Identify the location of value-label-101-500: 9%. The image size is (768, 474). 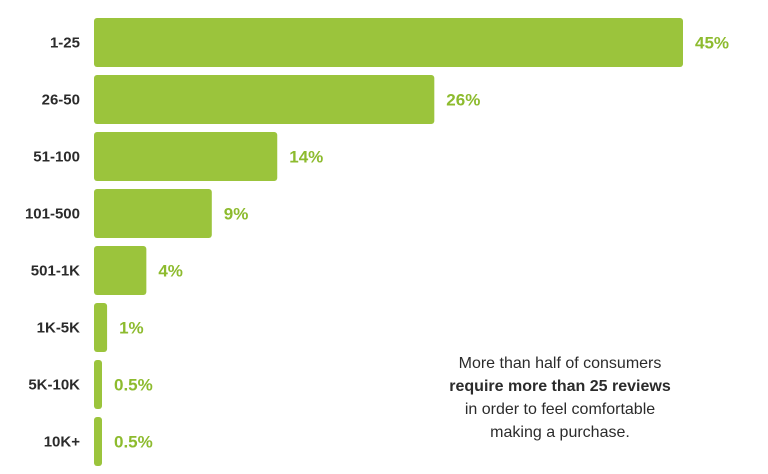
(236, 214).